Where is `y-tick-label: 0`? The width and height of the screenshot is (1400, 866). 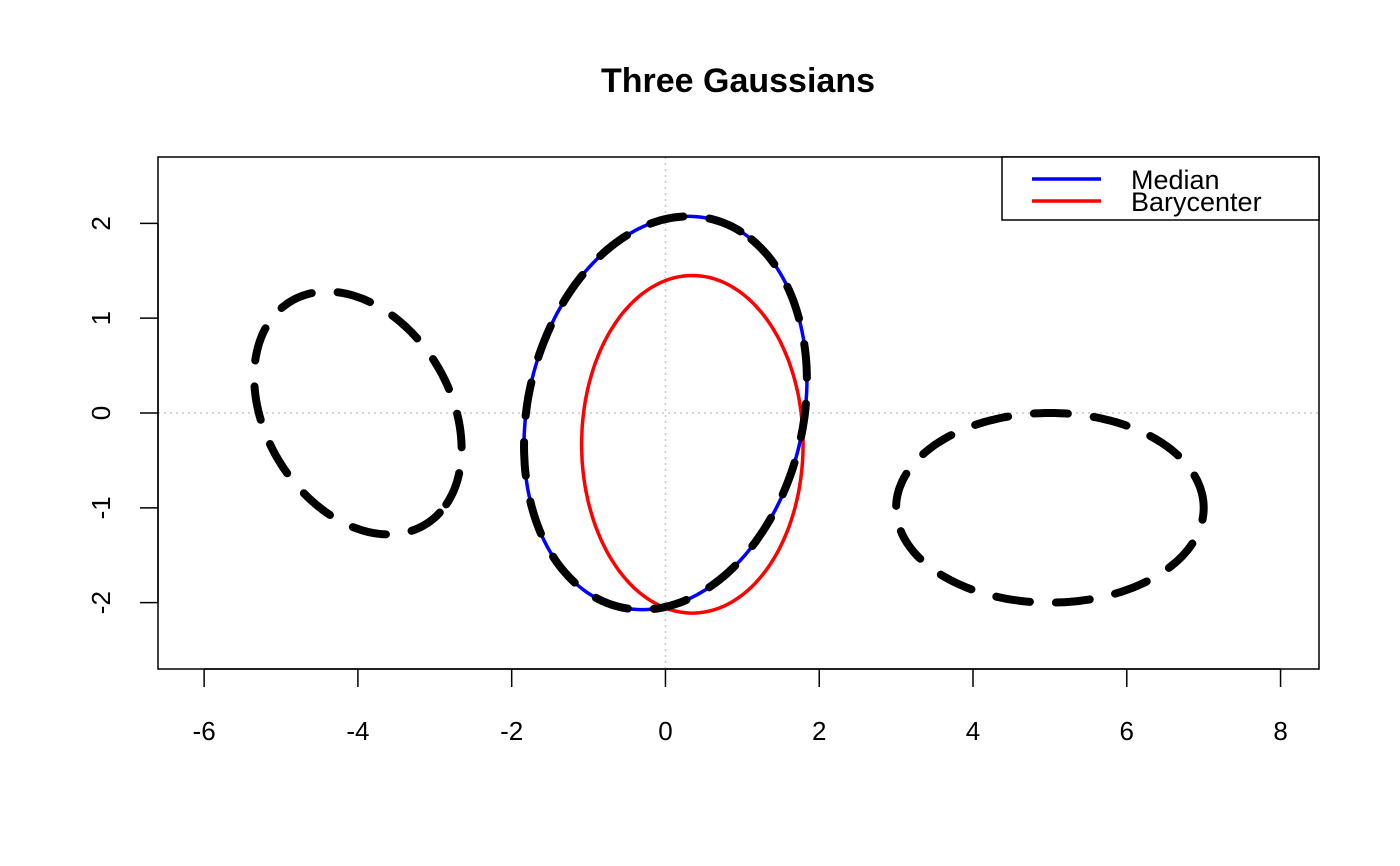 y-tick-label: 0 is located at coordinates (101, 413).